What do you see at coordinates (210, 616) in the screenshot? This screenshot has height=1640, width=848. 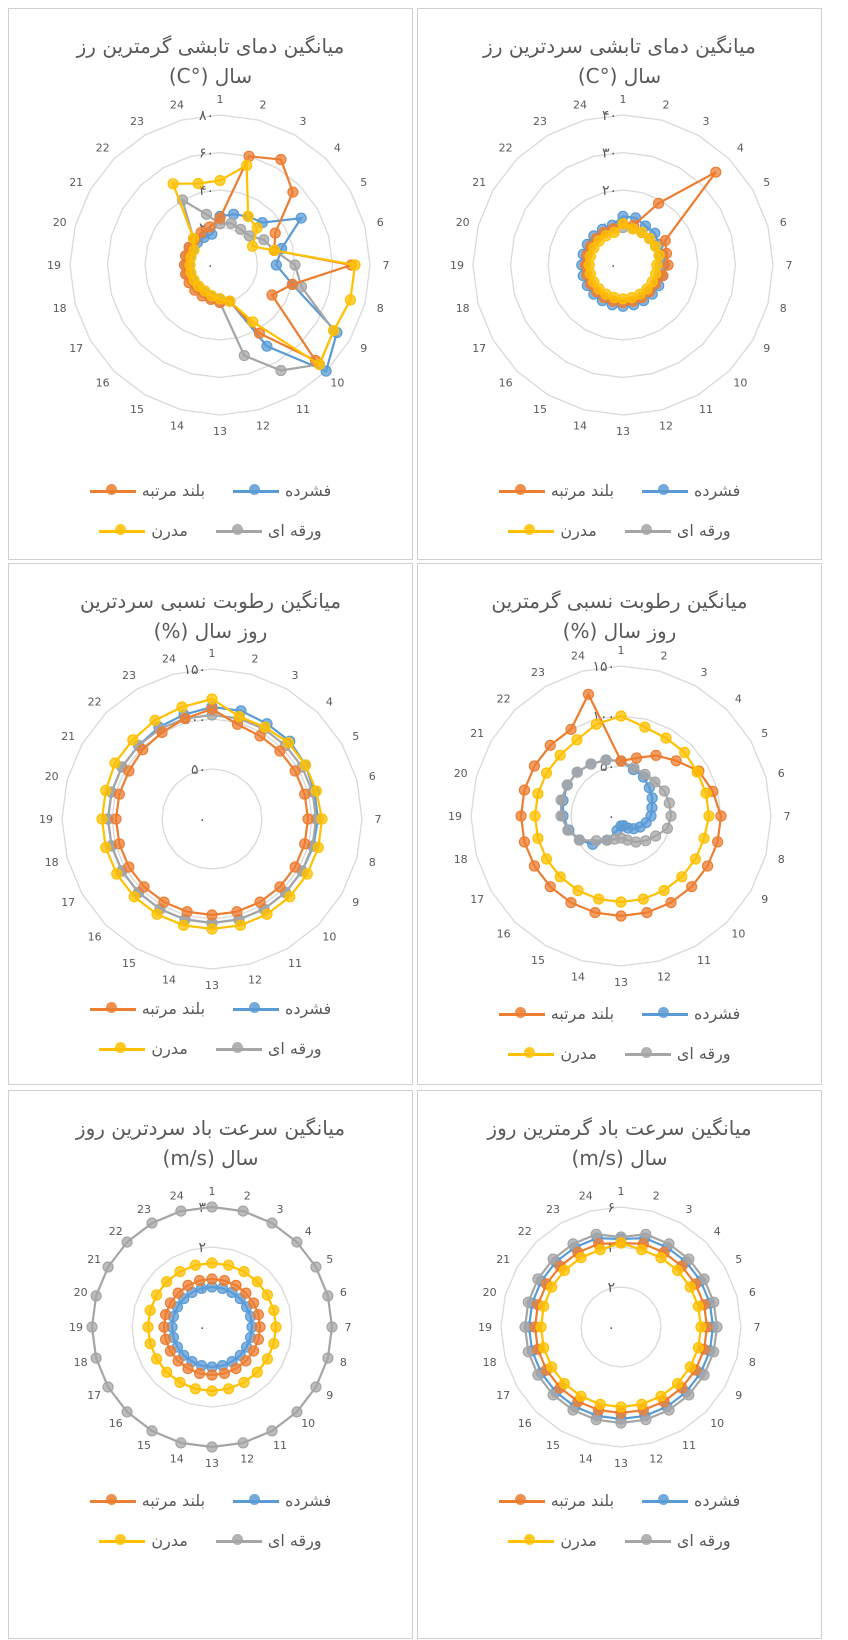 I see `chart-title: میانگین رطوبت نسبی سردترین روز سال (%)` at bounding box center [210, 616].